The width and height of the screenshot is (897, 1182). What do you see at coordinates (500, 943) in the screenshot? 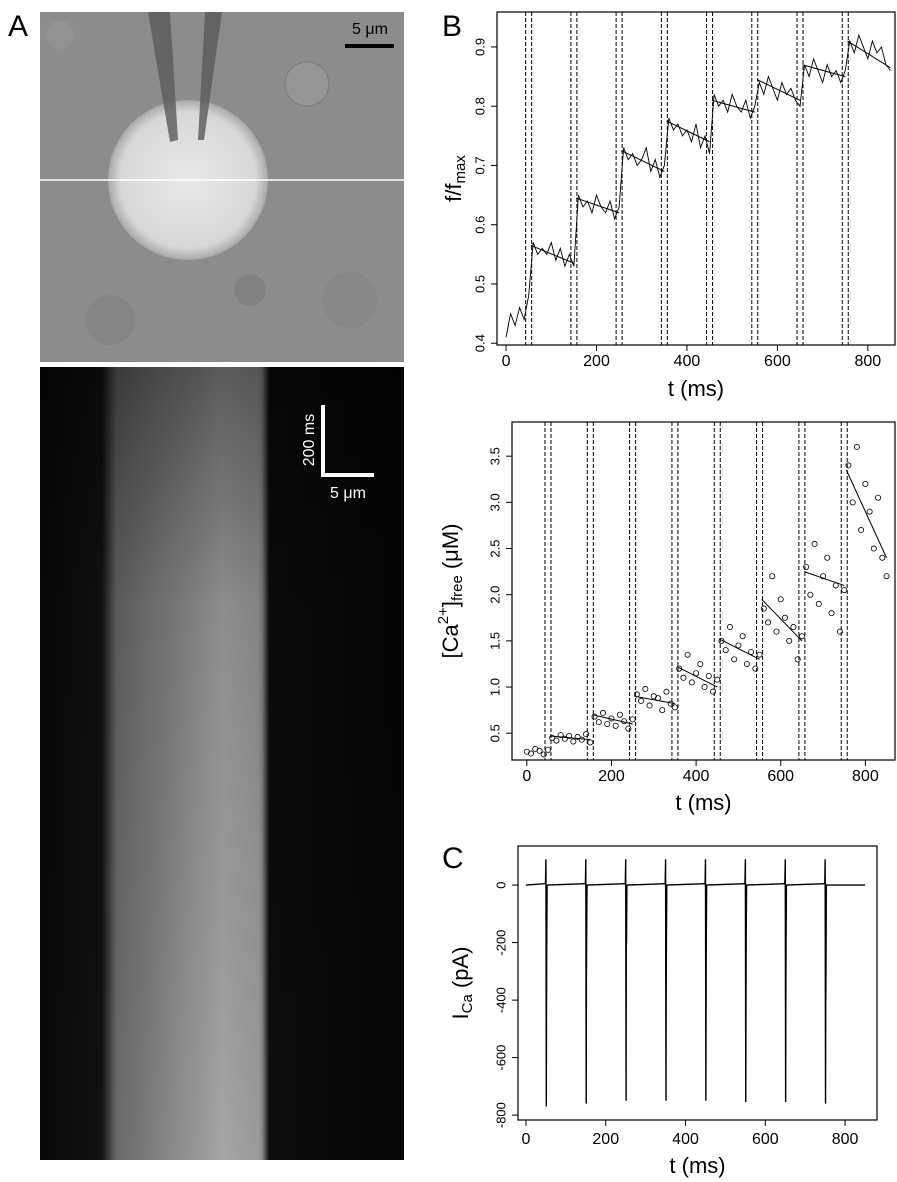
I see `y-tick-label: -200` at bounding box center [500, 943].